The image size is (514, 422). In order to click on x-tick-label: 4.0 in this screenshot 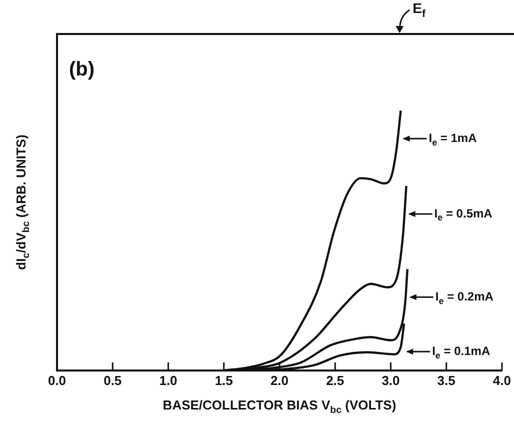, I will do `click(502, 380)`.